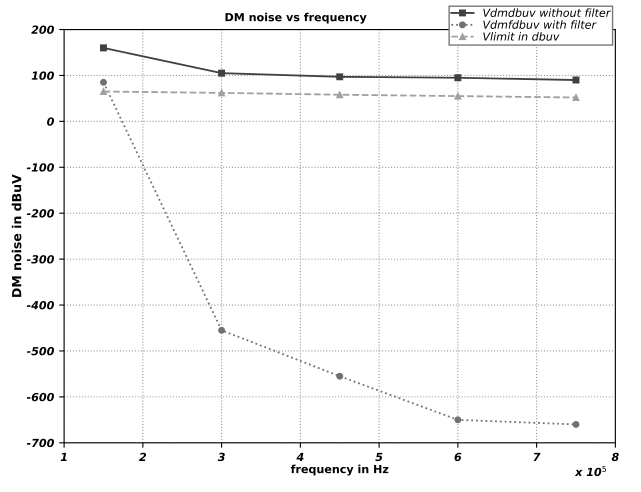 This screenshot has width=641, height=492. What do you see at coordinates (40, 167) in the screenshot?
I see `y-tick-label: -100` at bounding box center [40, 167].